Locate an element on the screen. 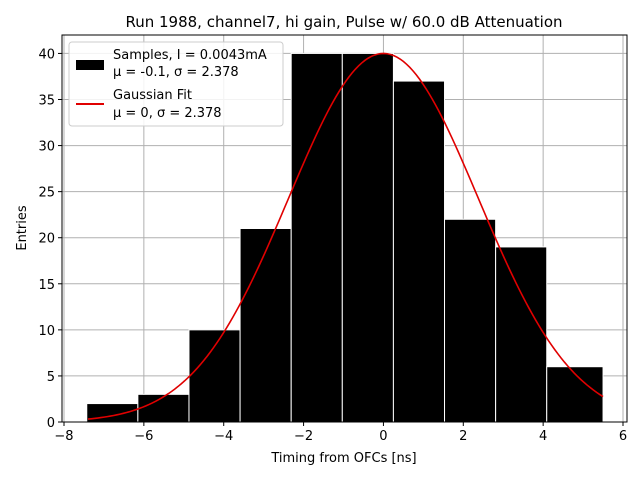  x-tick-label-0: −8 is located at coordinates (63, 436).